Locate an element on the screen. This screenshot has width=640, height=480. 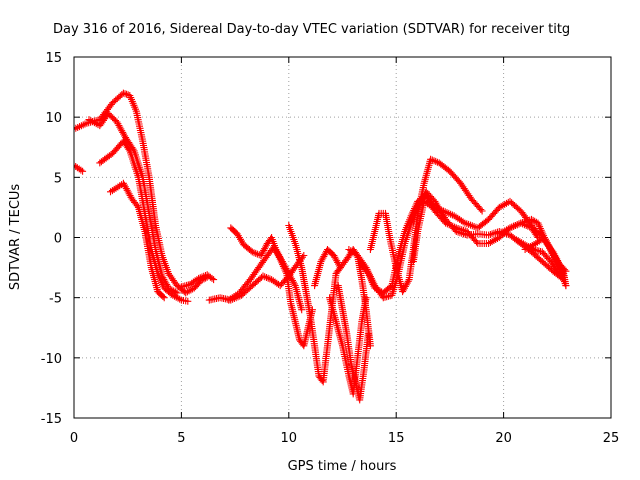
y-tick-label: 10 is located at coordinates (53, 118).